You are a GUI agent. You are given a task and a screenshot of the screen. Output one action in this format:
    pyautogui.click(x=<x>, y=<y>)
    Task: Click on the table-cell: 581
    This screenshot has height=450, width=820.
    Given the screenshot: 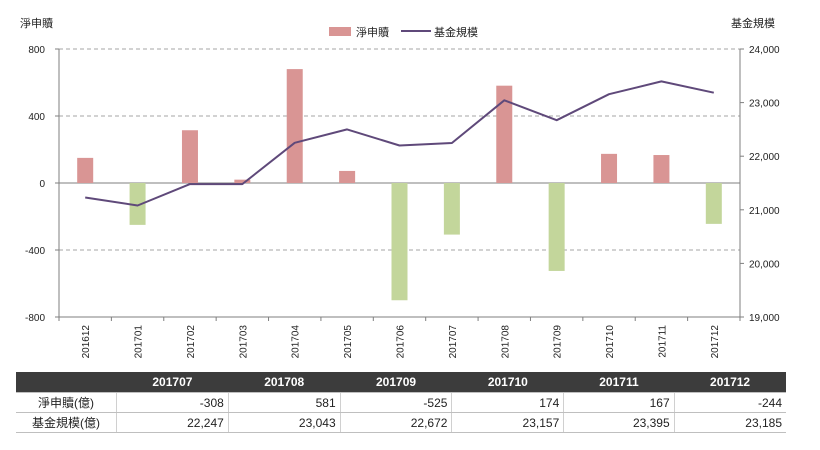 What is the action you would take?
    pyautogui.click(x=284, y=402)
    